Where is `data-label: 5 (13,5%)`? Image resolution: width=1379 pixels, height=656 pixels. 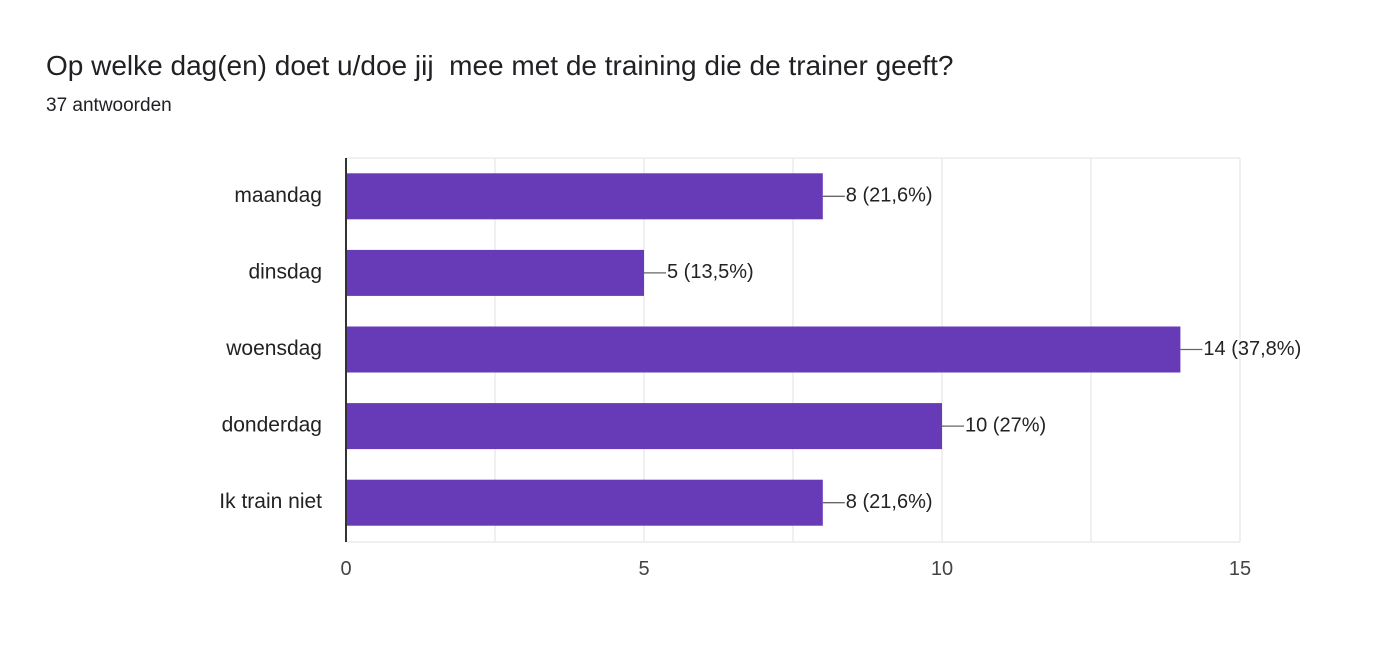 data-label: 5 (13,5%) is located at coordinates (710, 272).